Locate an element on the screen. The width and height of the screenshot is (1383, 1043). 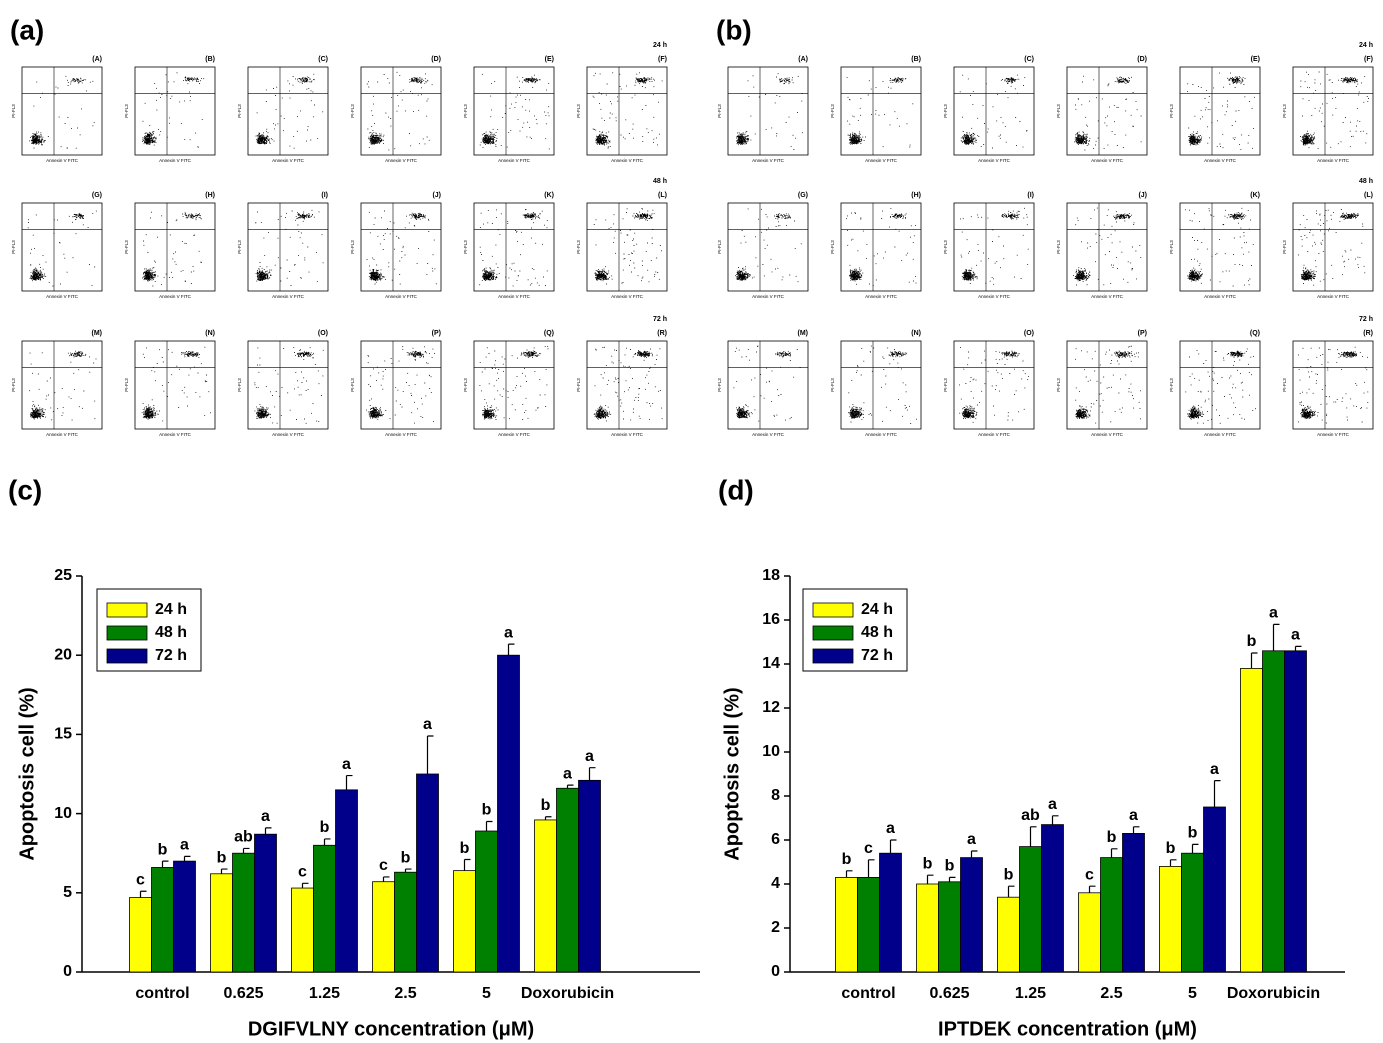
plot-label: (J) is located at coordinates (436, 195).